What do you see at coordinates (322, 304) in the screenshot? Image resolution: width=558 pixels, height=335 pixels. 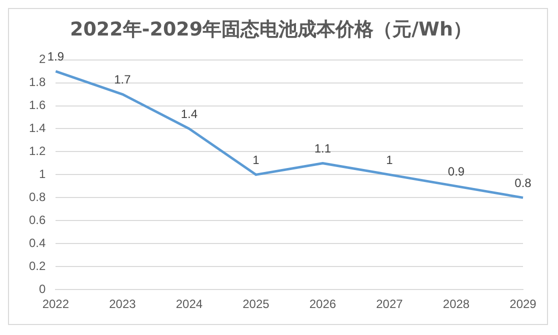 I see `x-tick-label: 2026` at bounding box center [322, 304].